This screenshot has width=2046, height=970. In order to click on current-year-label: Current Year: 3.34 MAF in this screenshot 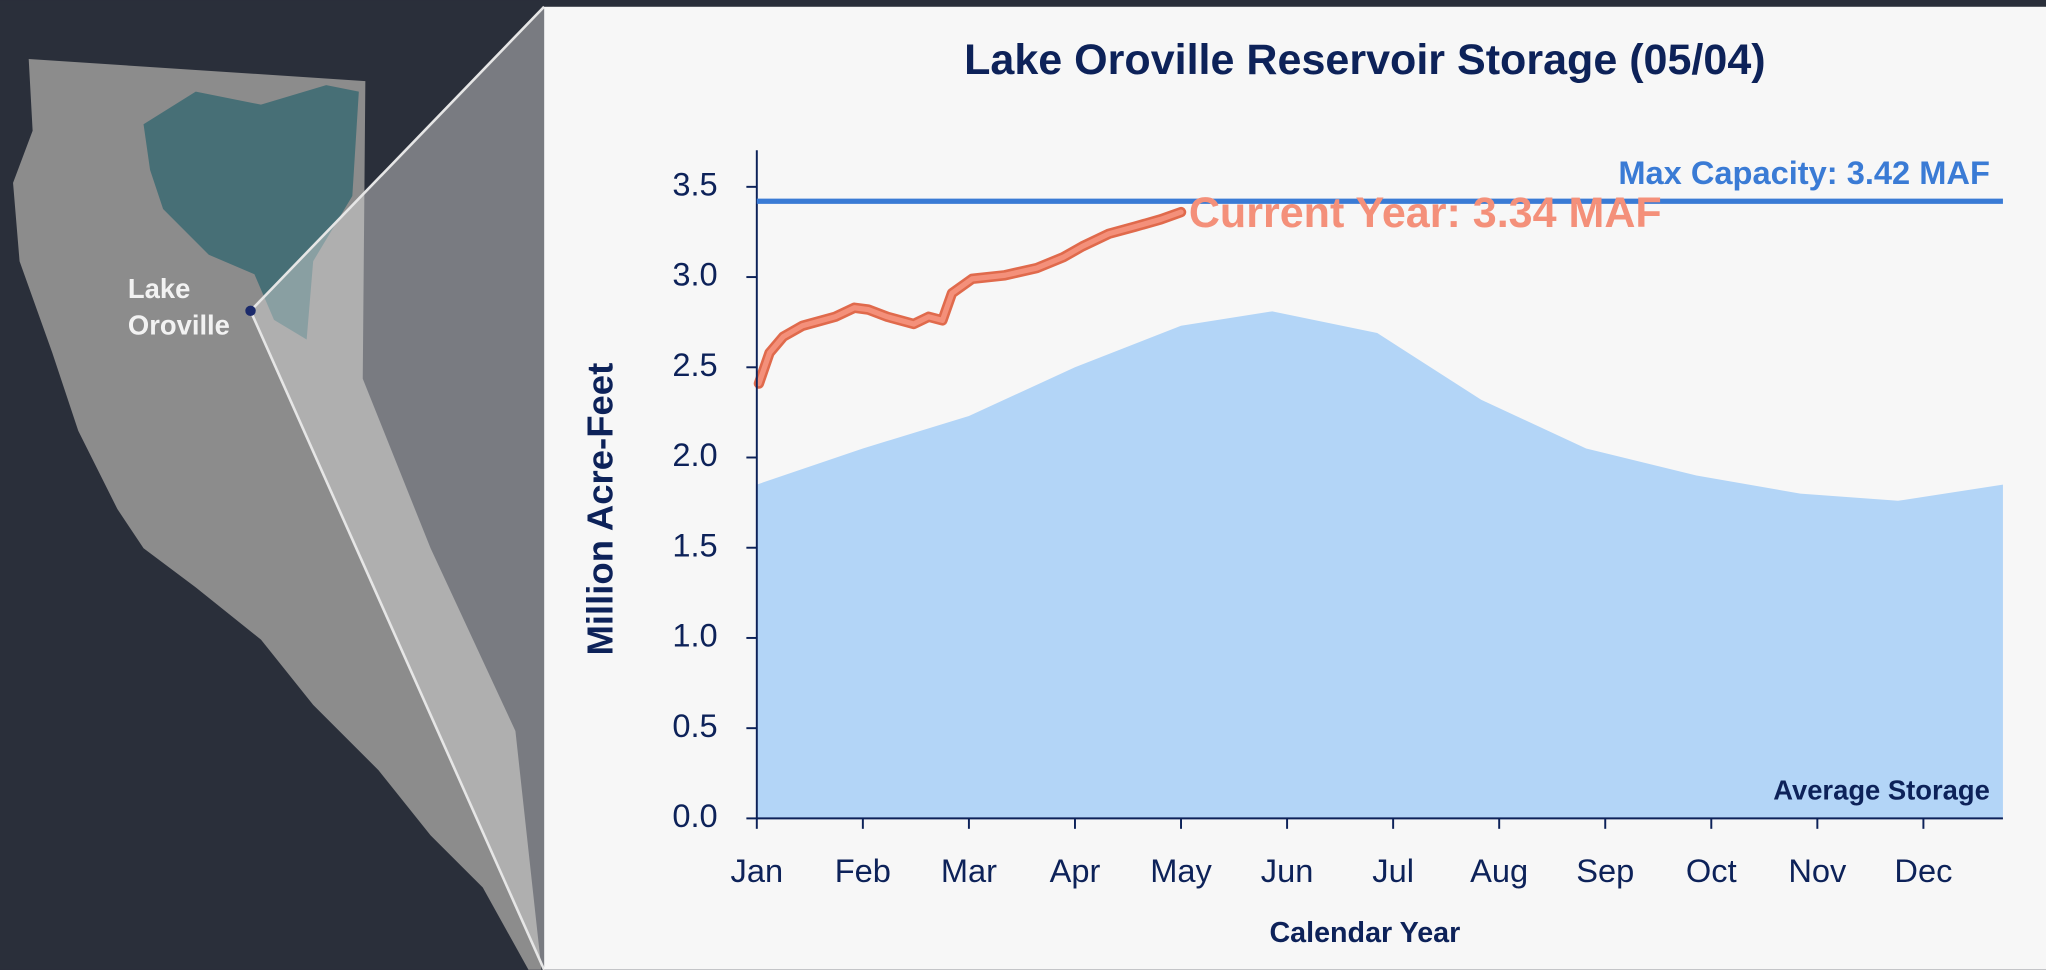, I will do `click(1425, 213)`.